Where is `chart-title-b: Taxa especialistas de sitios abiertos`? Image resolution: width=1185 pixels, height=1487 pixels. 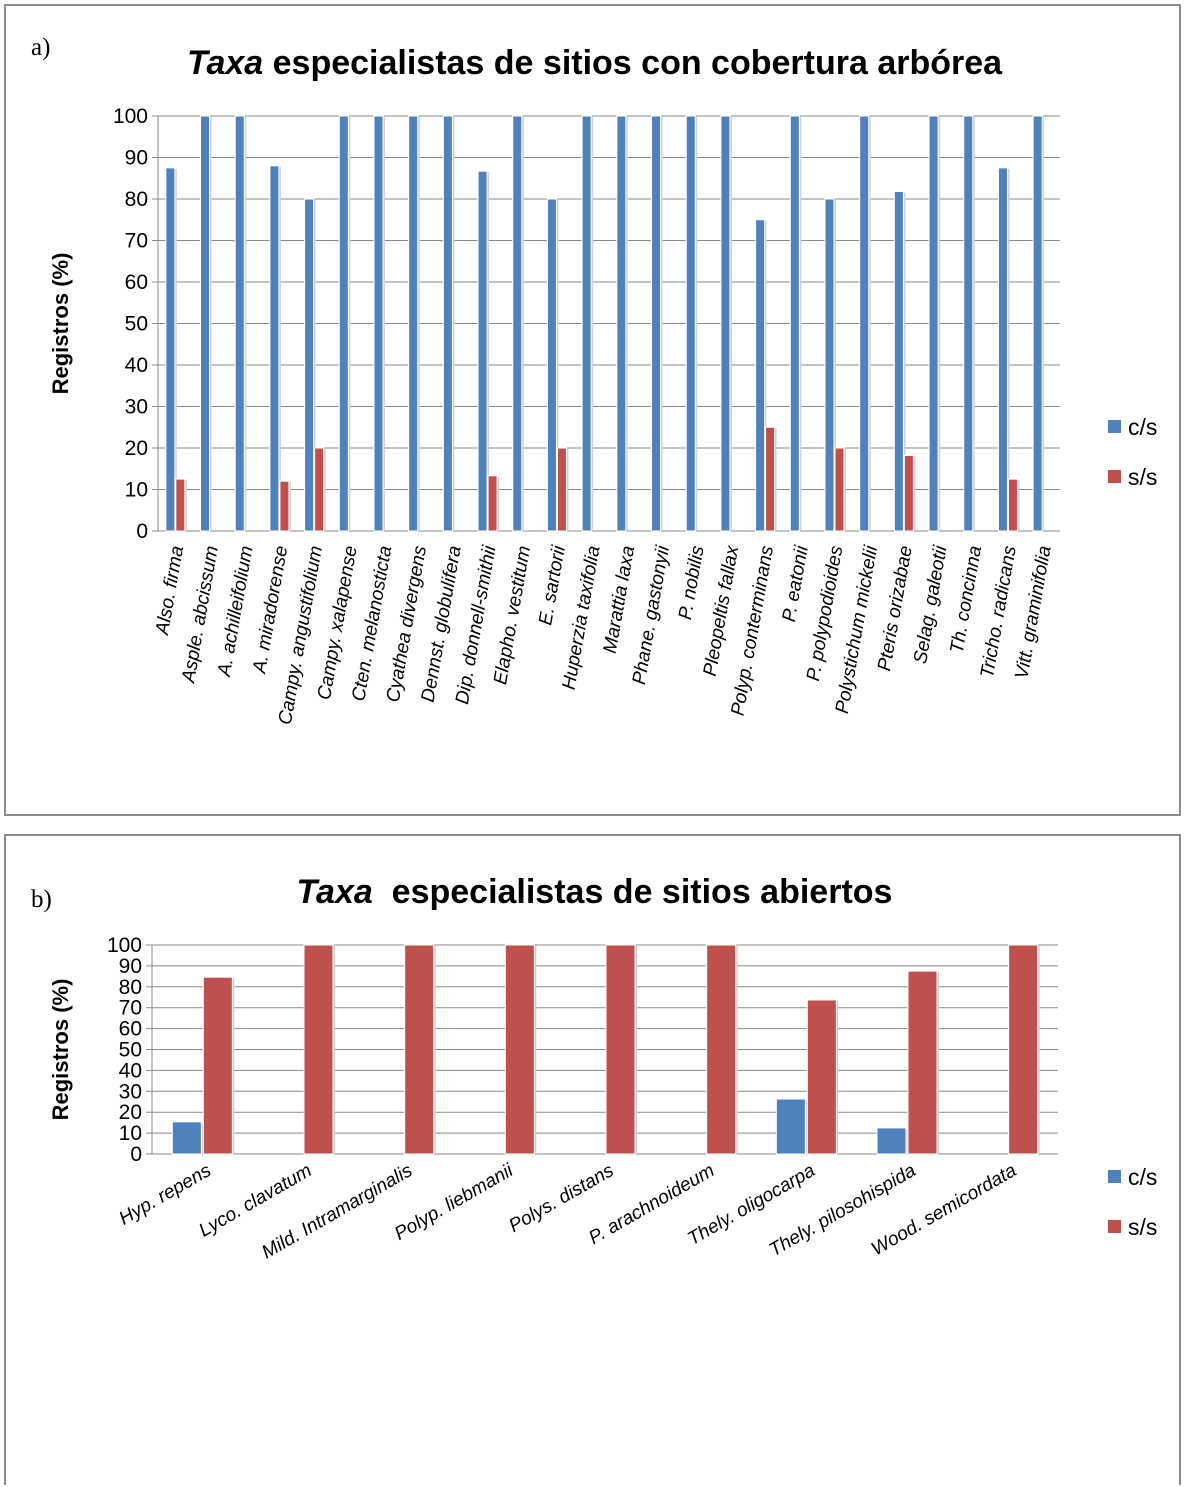 chart-title-b: Taxa especialistas de sitios abiertos is located at coordinates (594, 892).